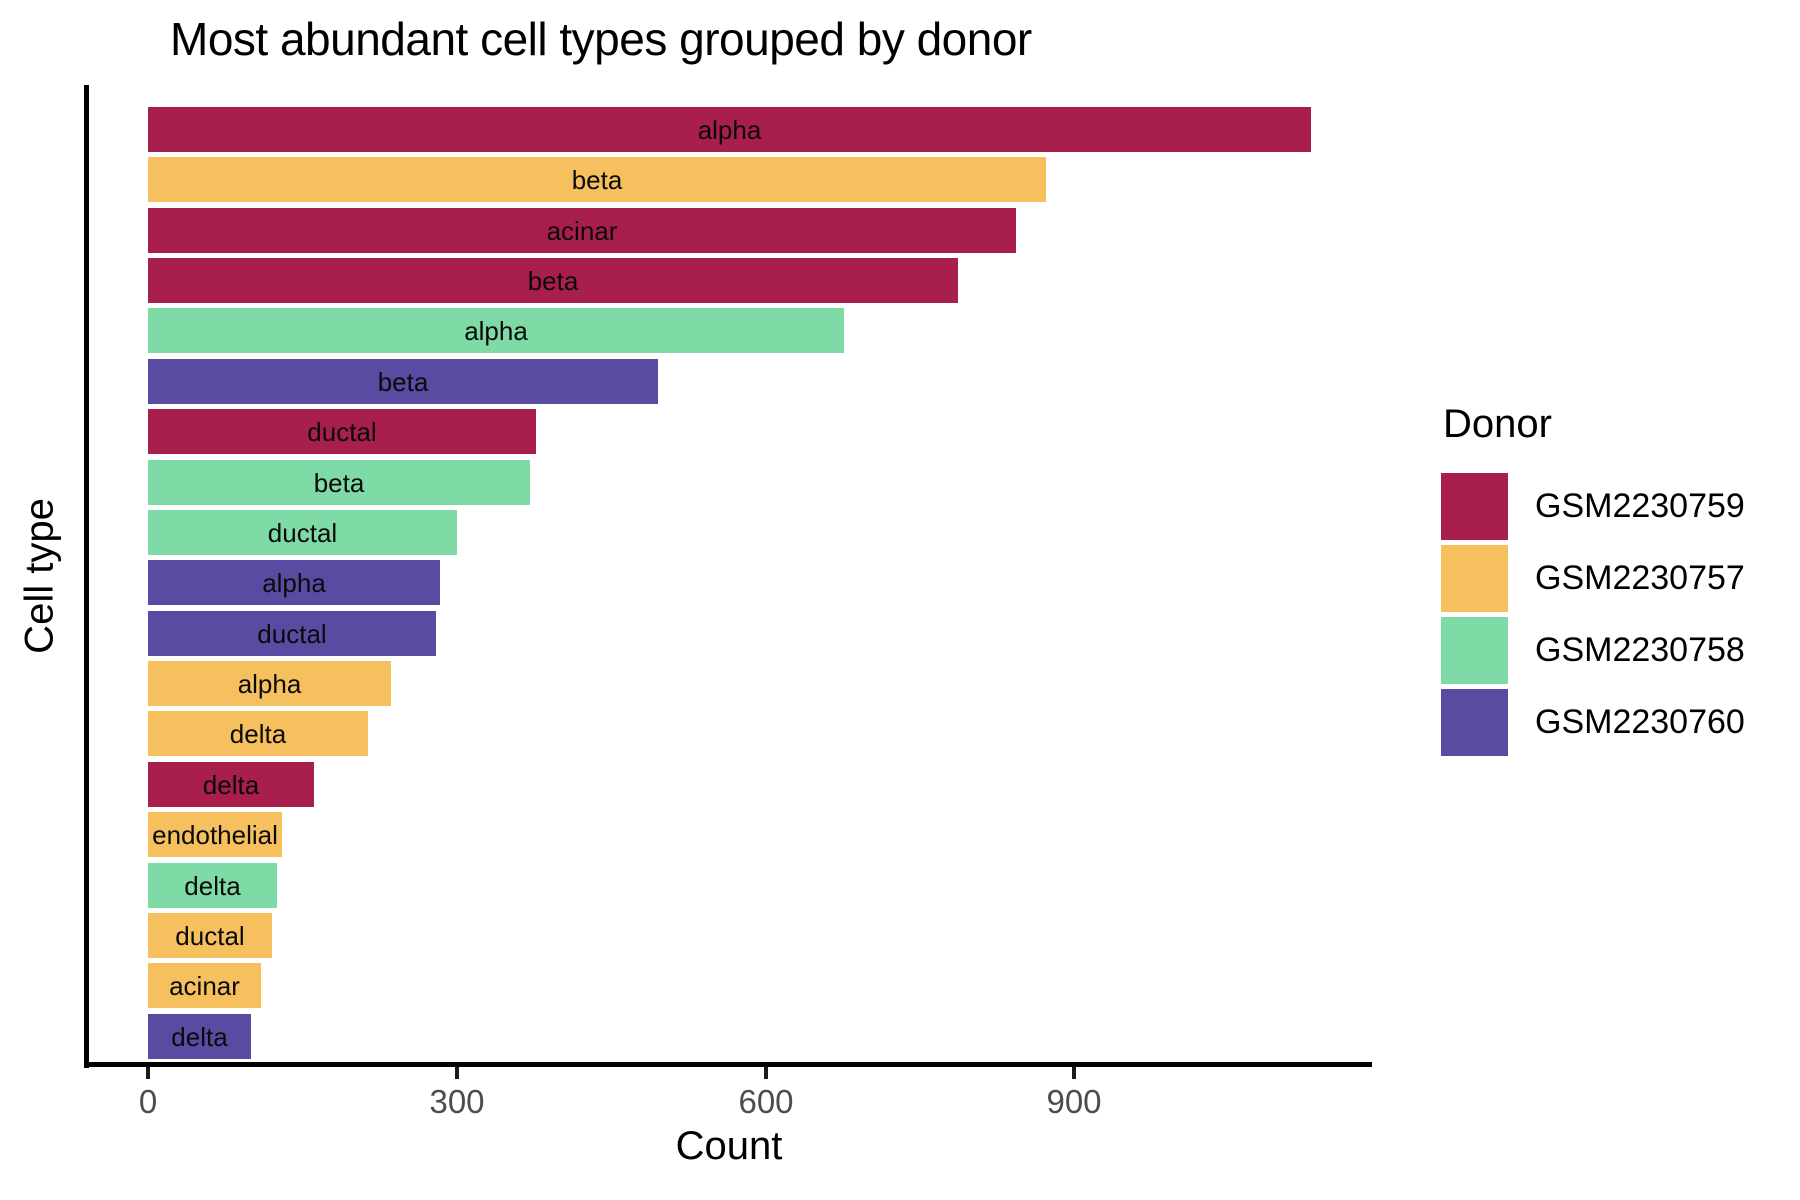 The image size is (1800, 1200). What do you see at coordinates (457, 1101) in the screenshot?
I see `x-tick-label-300: 300` at bounding box center [457, 1101].